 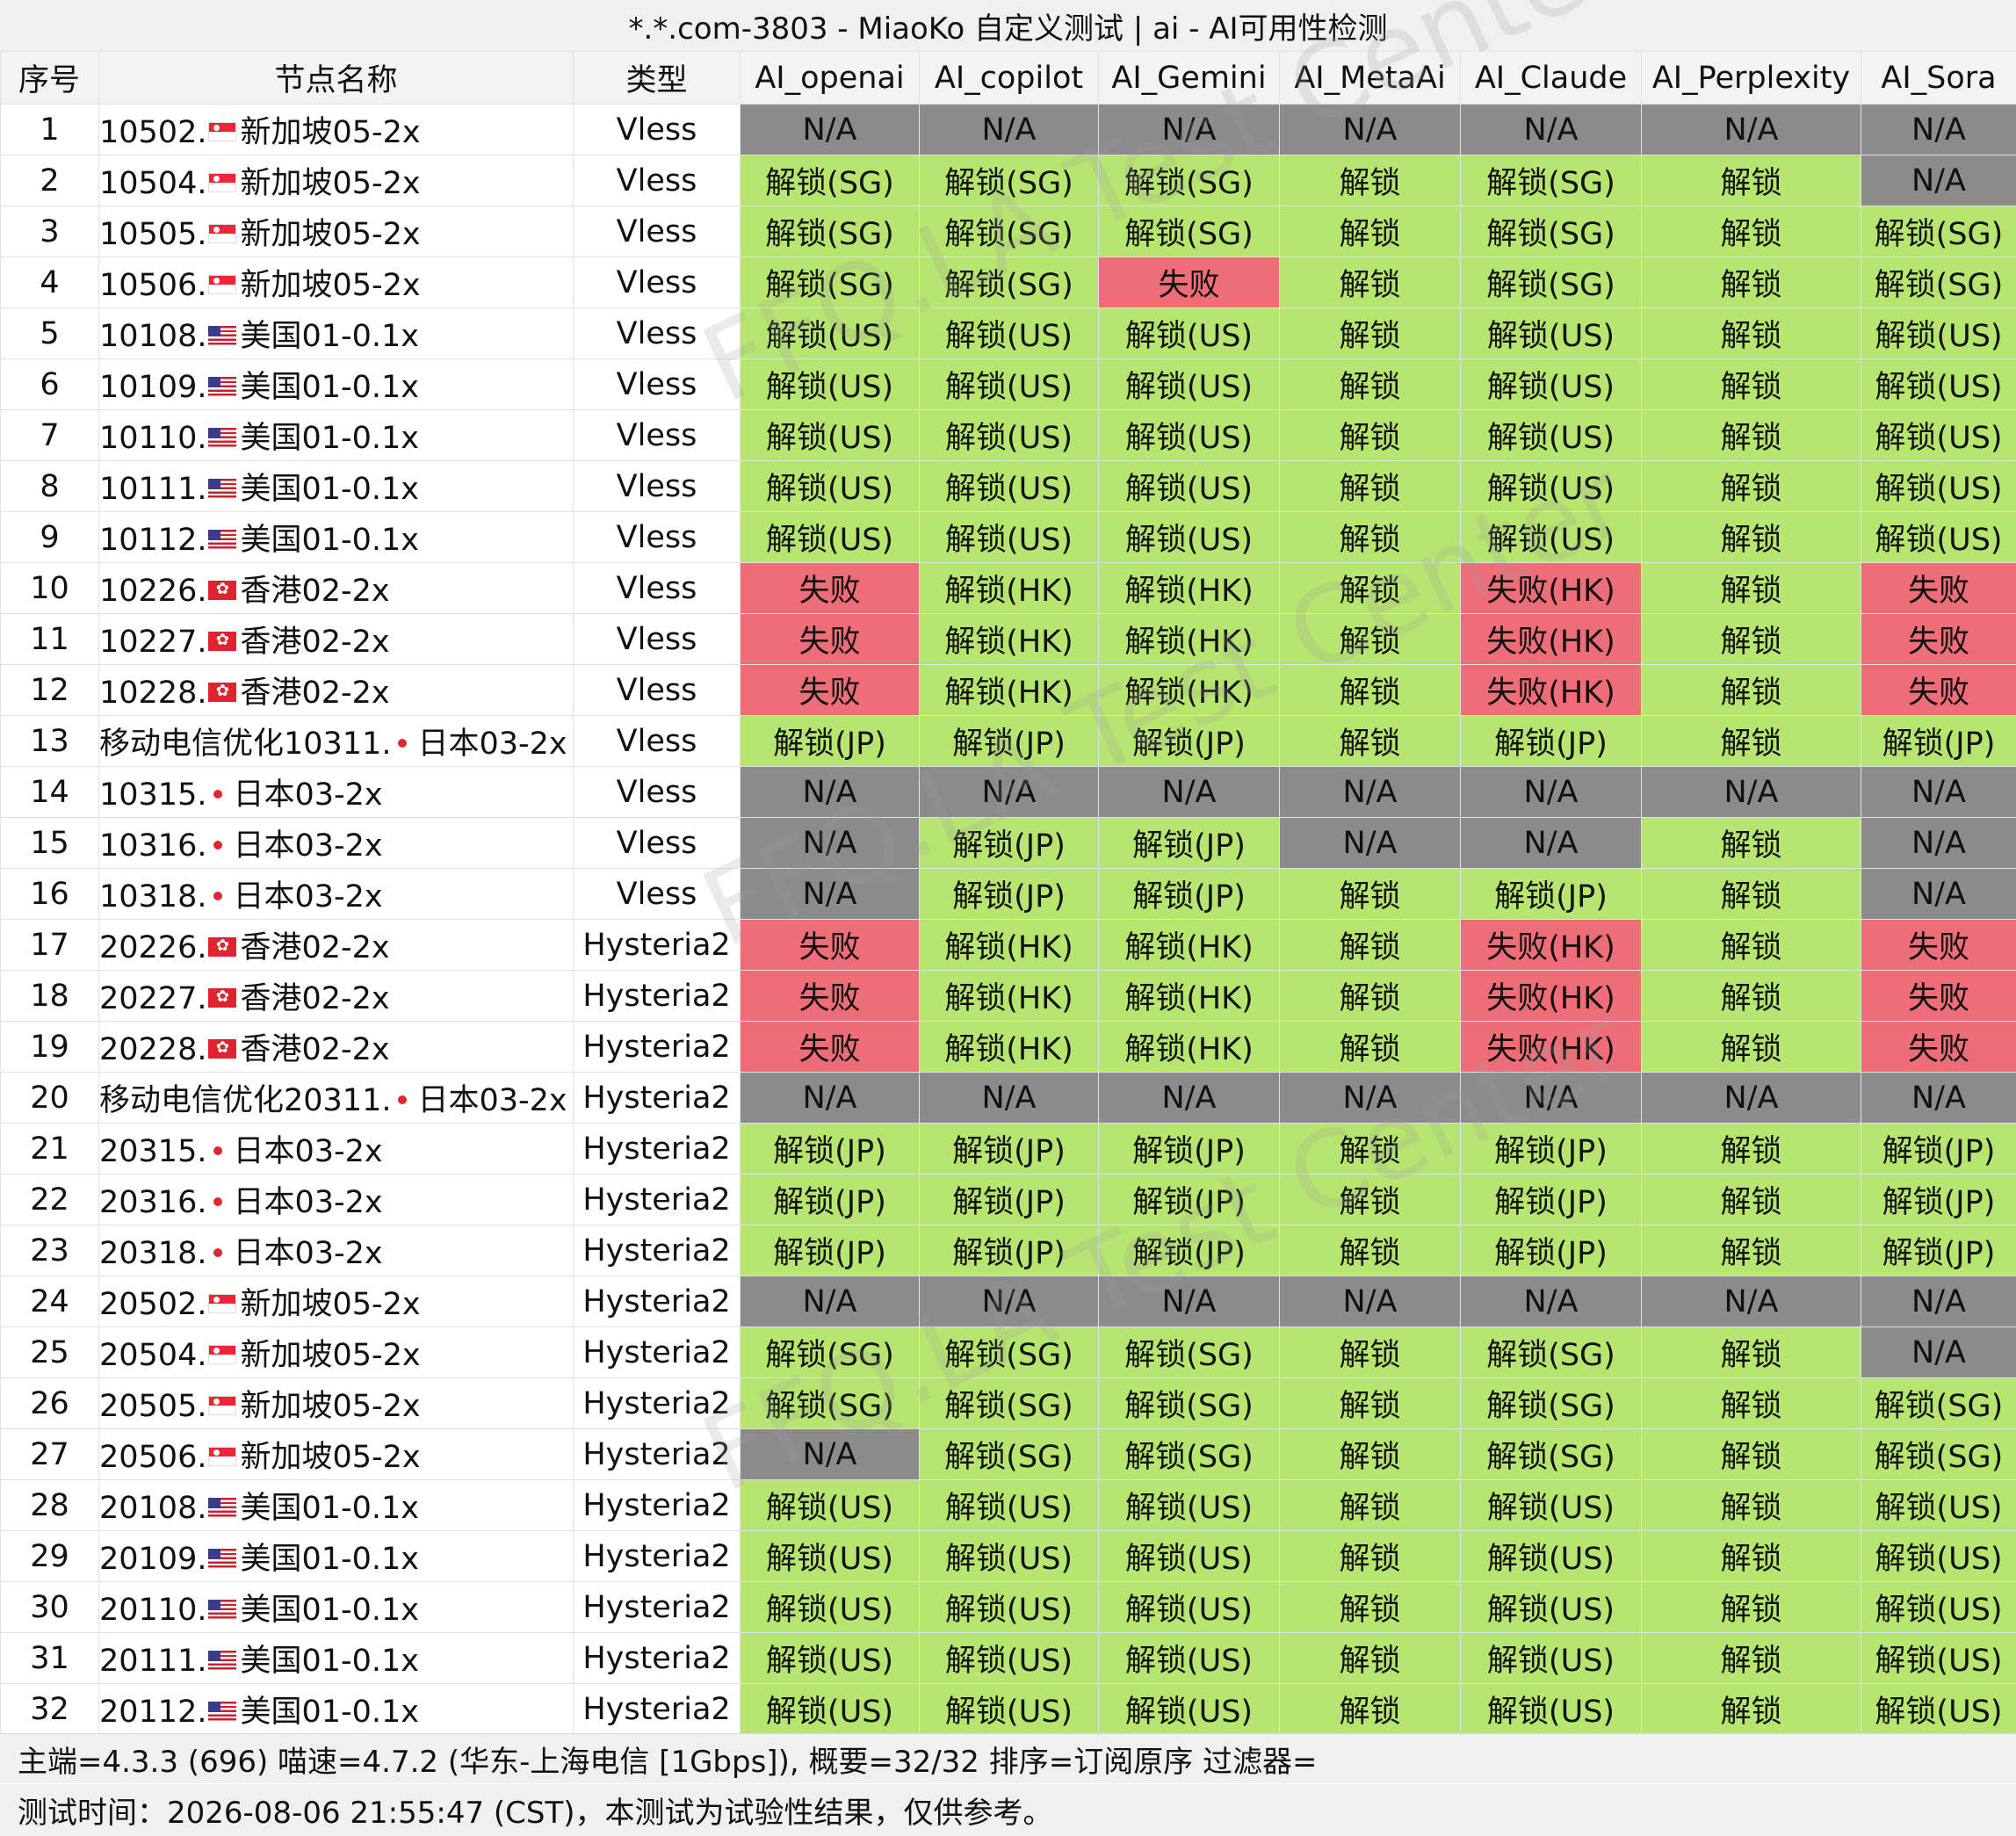 I want to click on node-prefix: 10111., so click(x=153, y=489).